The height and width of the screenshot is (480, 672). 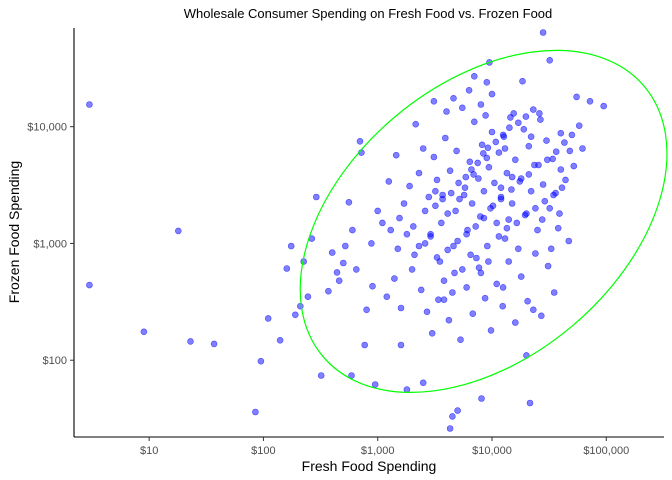 What do you see at coordinates (50, 244) in the screenshot?
I see `y-axis-ticks: $100 $1,000 $10,000` at bounding box center [50, 244].